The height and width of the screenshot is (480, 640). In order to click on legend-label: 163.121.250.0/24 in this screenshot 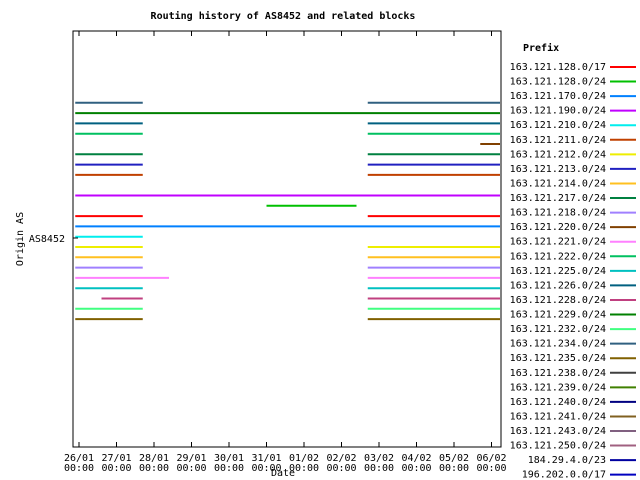, I will do `click(558, 446)`.